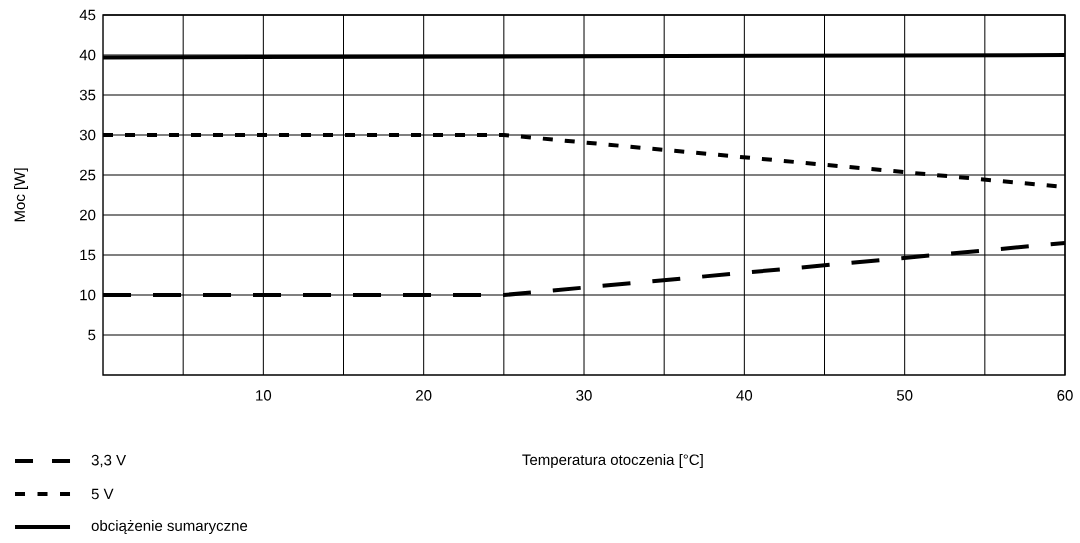  I want to click on x-tick-label: 50, so click(904, 395).